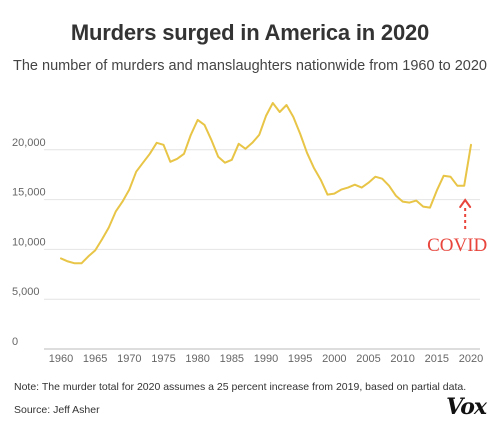 The height and width of the screenshot is (440, 500). I want to click on x-tick-label: 1990, so click(266, 359).